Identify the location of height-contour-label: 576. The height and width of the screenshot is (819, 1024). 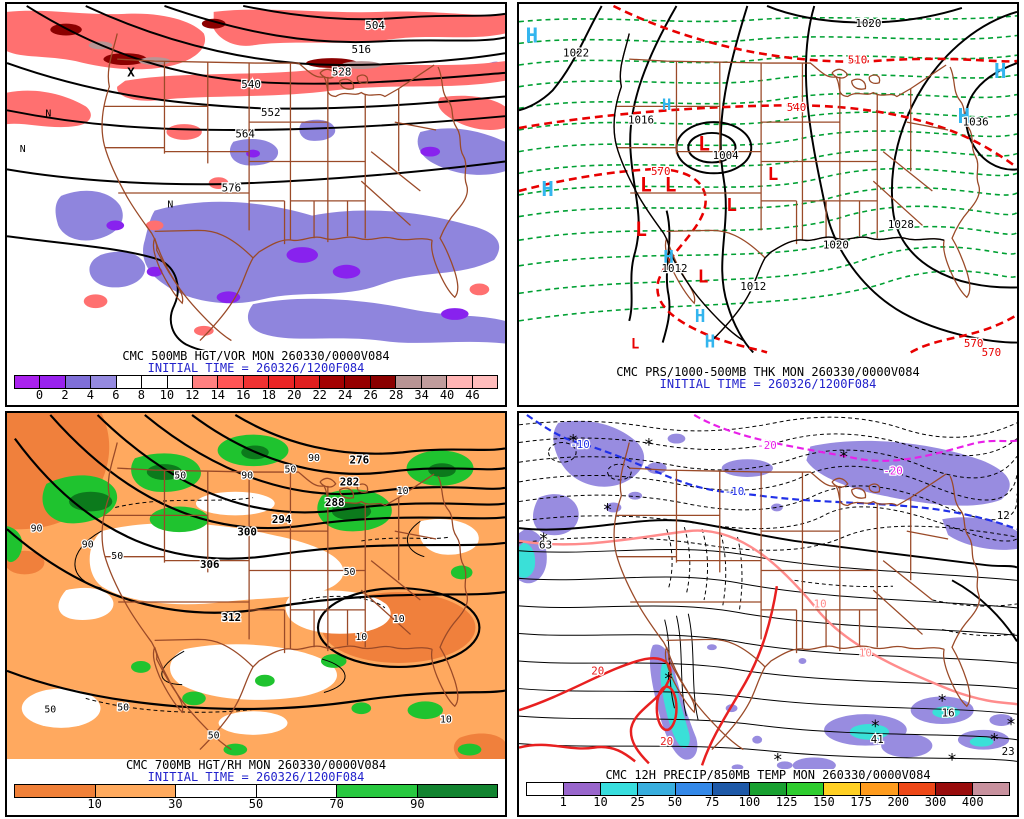
(232, 188).